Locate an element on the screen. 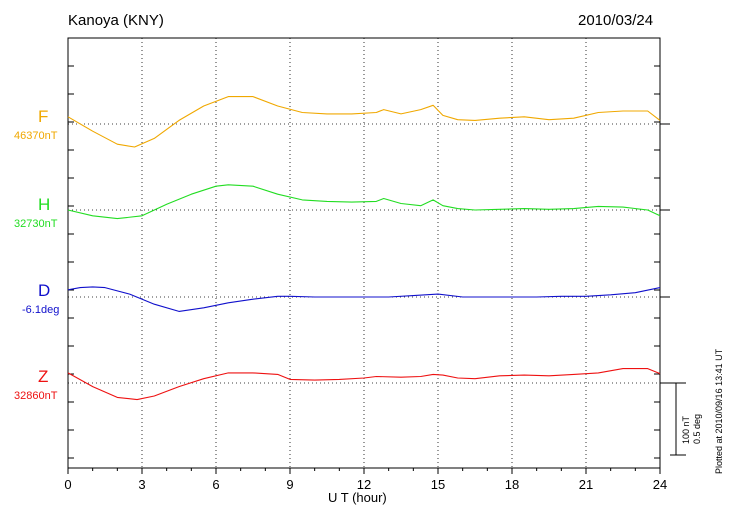 The height and width of the screenshot is (520, 730). x-tick-label: 3 is located at coordinates (141, 484).